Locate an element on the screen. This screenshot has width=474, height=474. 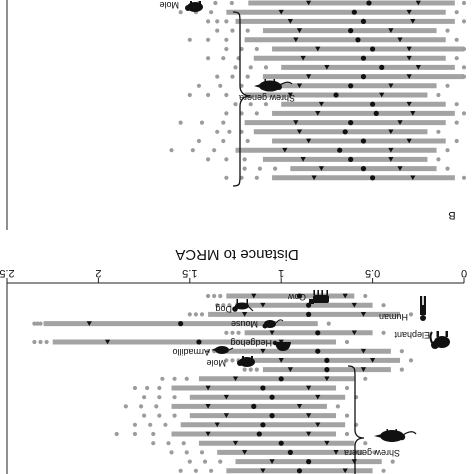
panel-a-row-20-outlier-dot is located at coordinates (256, 177).